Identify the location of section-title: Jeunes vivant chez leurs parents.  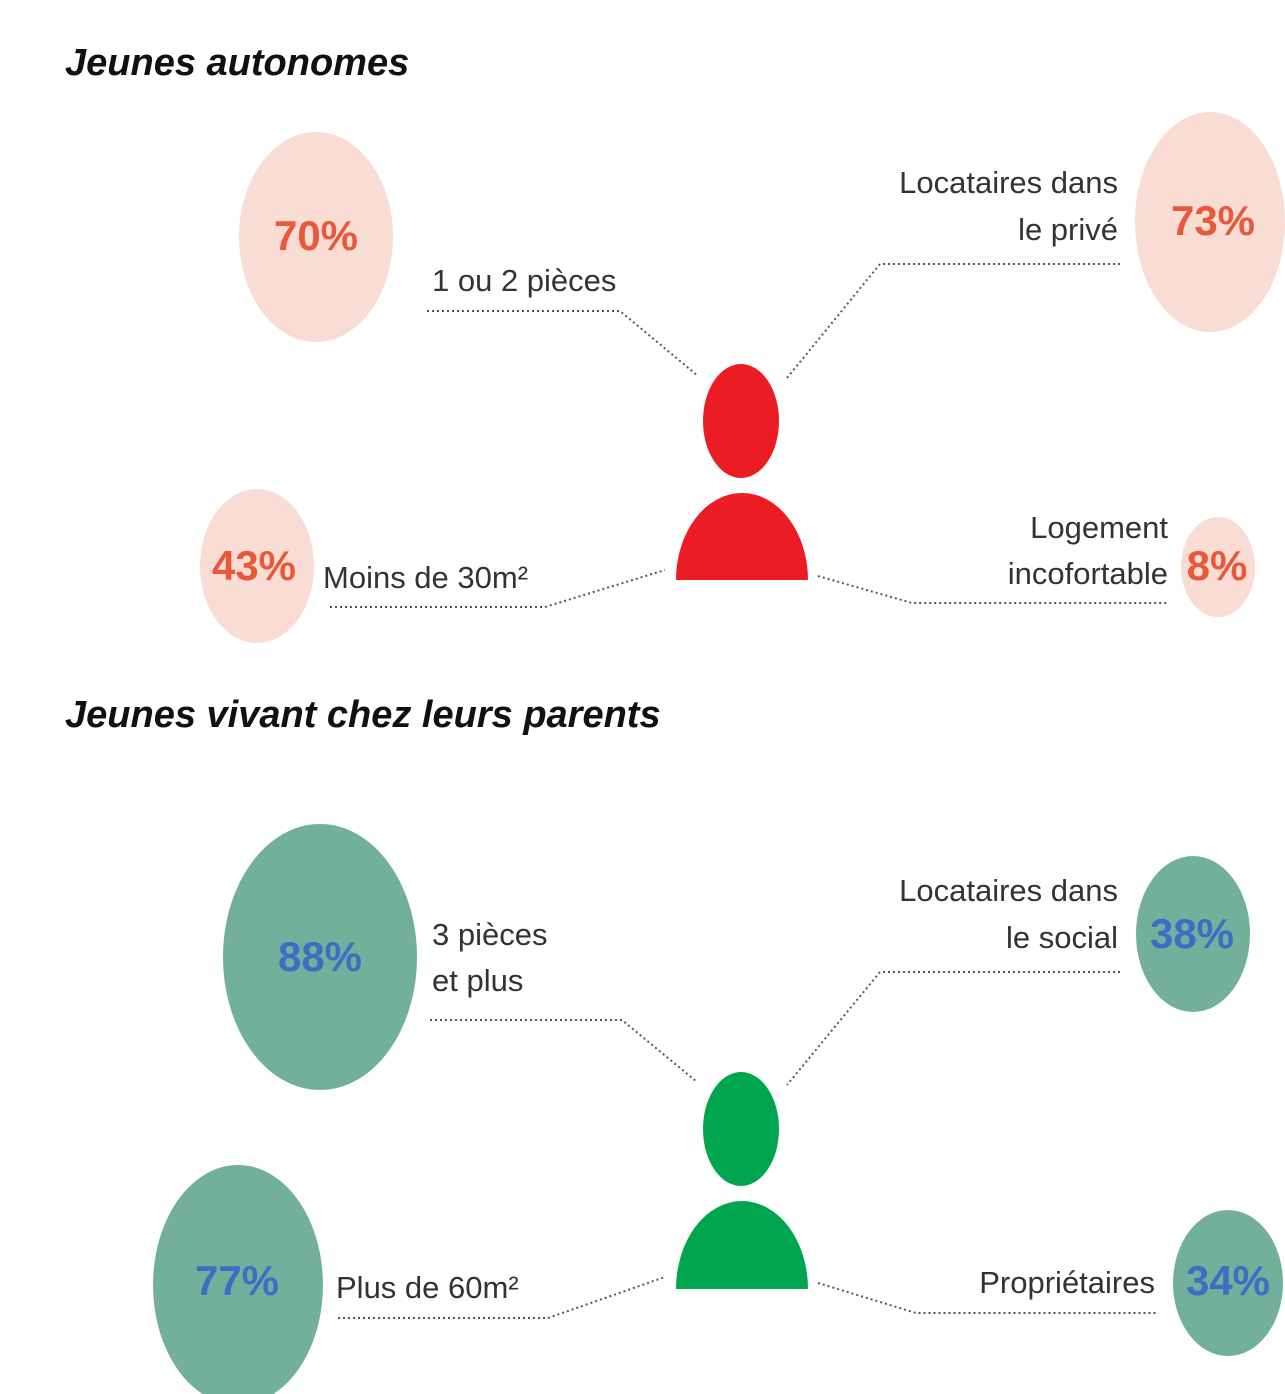
(363, 715).